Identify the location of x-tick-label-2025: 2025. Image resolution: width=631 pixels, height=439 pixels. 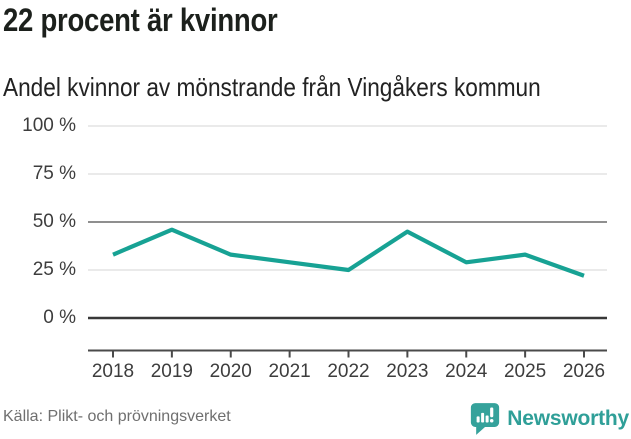
(525, 371).